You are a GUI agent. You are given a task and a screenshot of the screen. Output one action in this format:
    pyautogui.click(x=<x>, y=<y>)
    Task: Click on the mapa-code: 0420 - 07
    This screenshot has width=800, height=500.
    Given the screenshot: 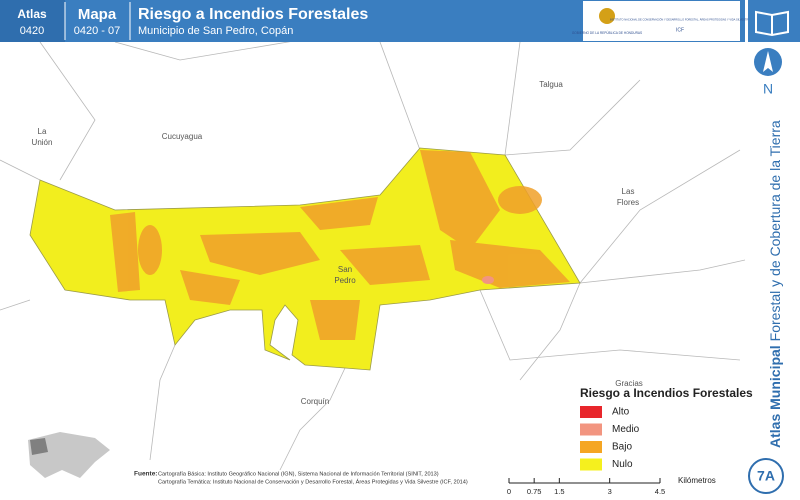 What is the action you would take?
    pyautogui.click(x=97, y=31)
    